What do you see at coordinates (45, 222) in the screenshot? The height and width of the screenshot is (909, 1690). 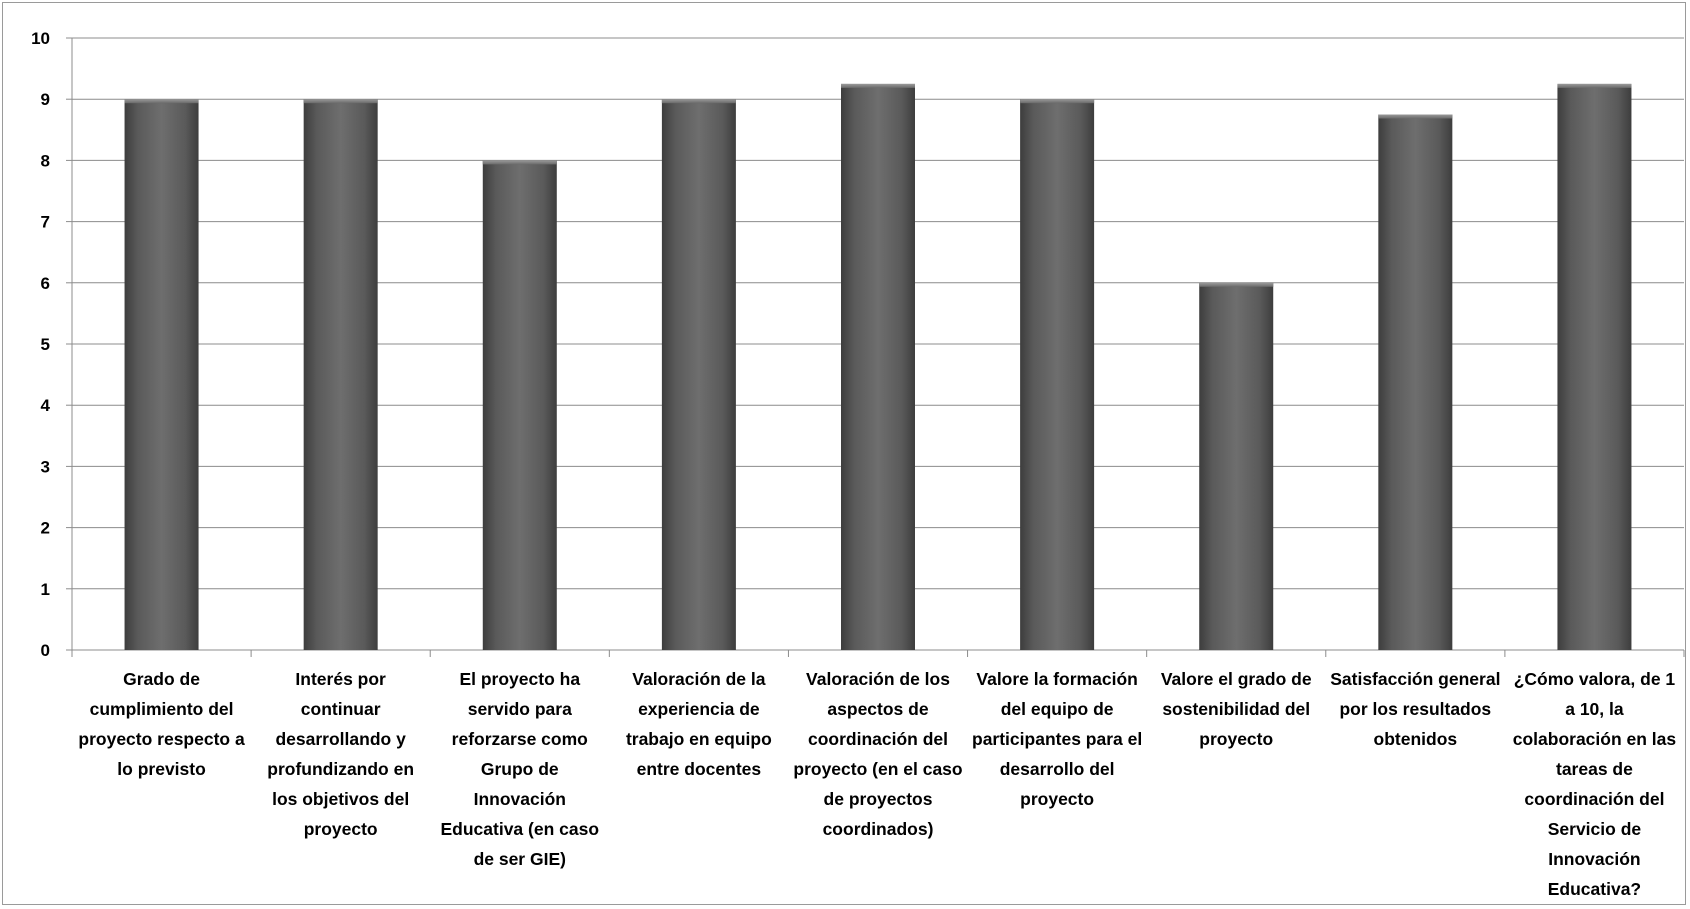 I see `y-tick-label-7: 7` at bounding box center [45, 222].